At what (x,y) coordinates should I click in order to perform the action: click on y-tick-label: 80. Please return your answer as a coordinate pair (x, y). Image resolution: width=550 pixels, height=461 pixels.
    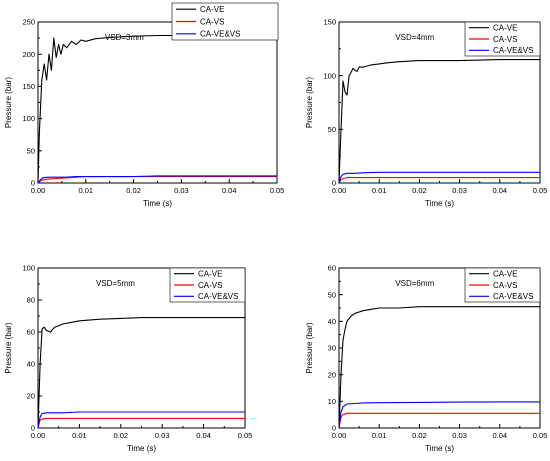
    Looking at the image, I should click on (31, 300).